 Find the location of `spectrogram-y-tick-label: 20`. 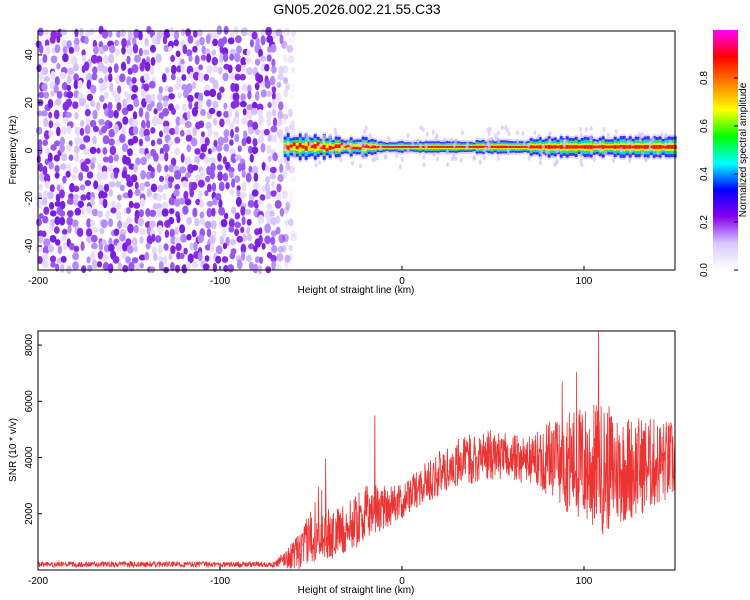

spectrogram-y-tick-label: 20 is located at coordinates (29, 103).